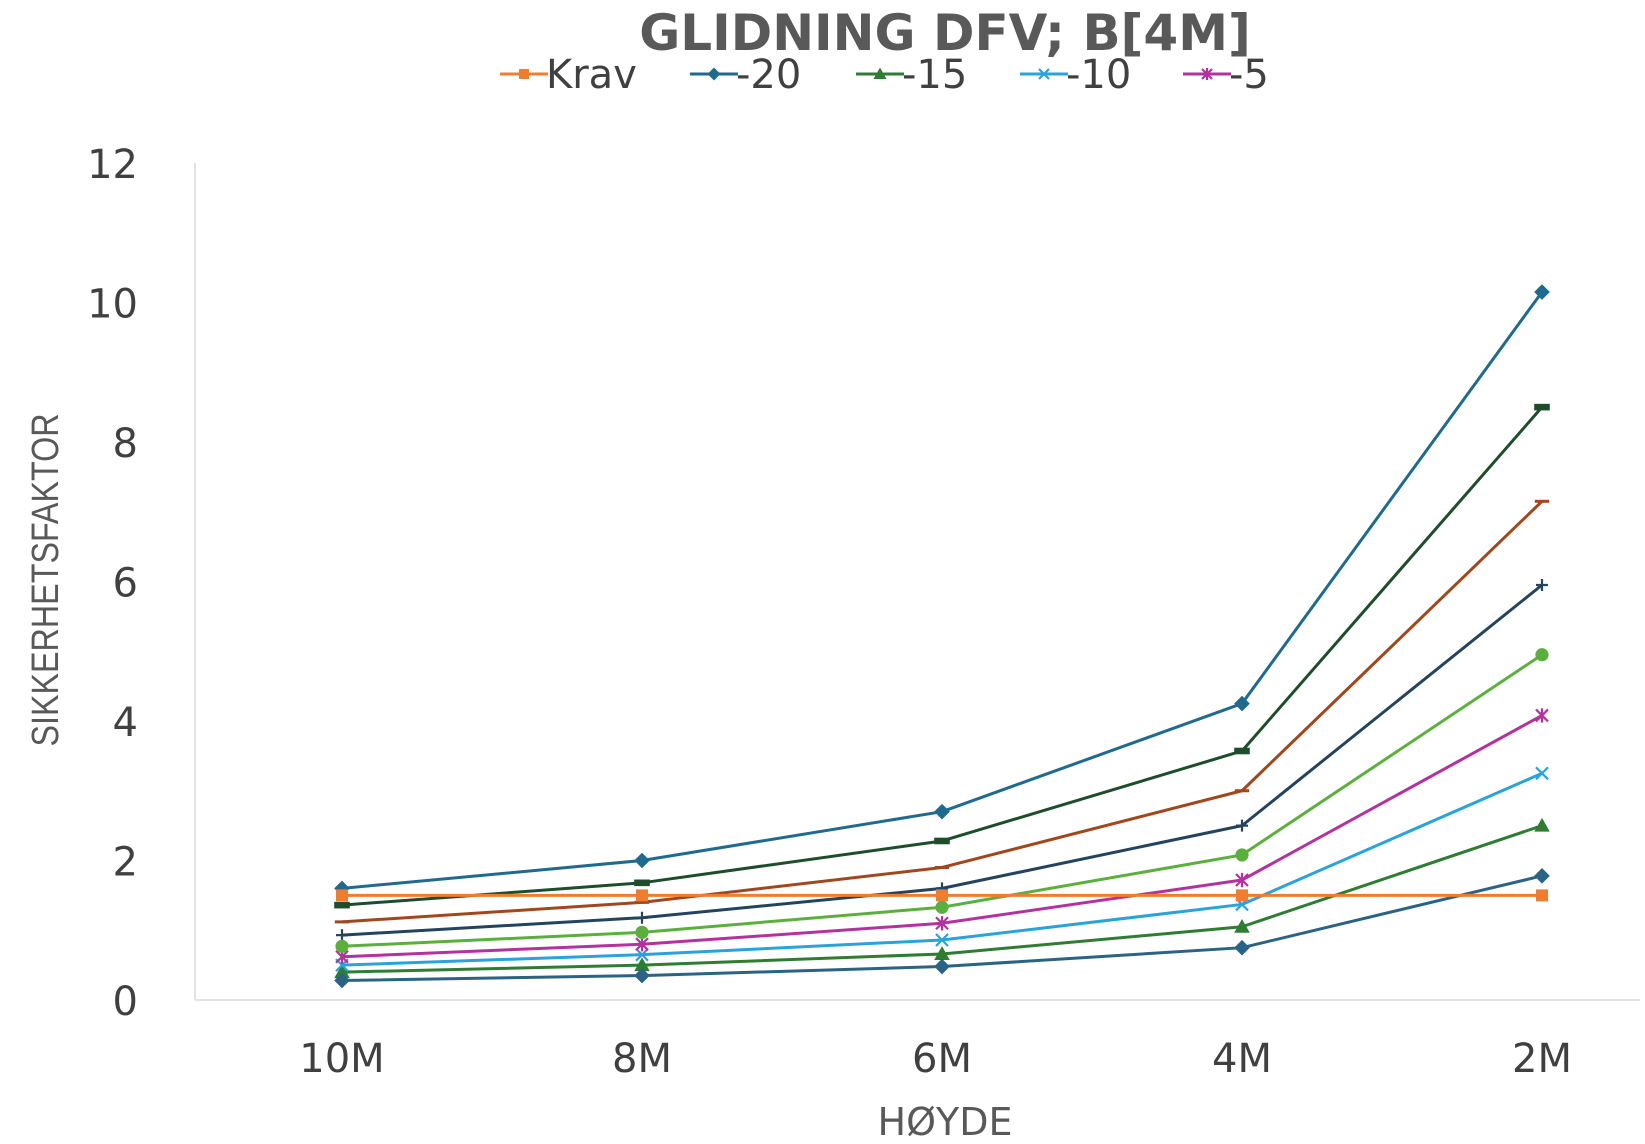  I want to click on y-tick-label: 8, so click(125, 444).